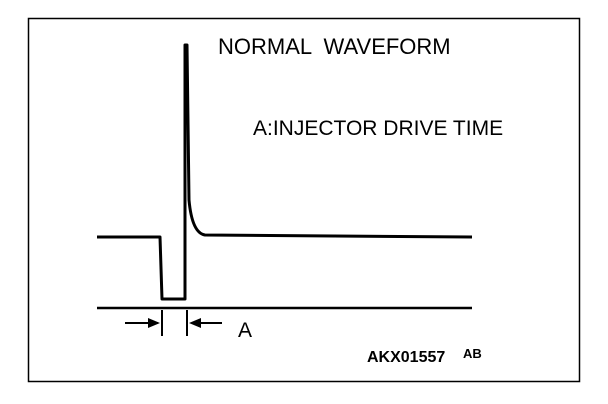 The height and width of the screenshot is (404, 608). I want to click on title: NORMAL WAVEFORM, so click(334, 46).